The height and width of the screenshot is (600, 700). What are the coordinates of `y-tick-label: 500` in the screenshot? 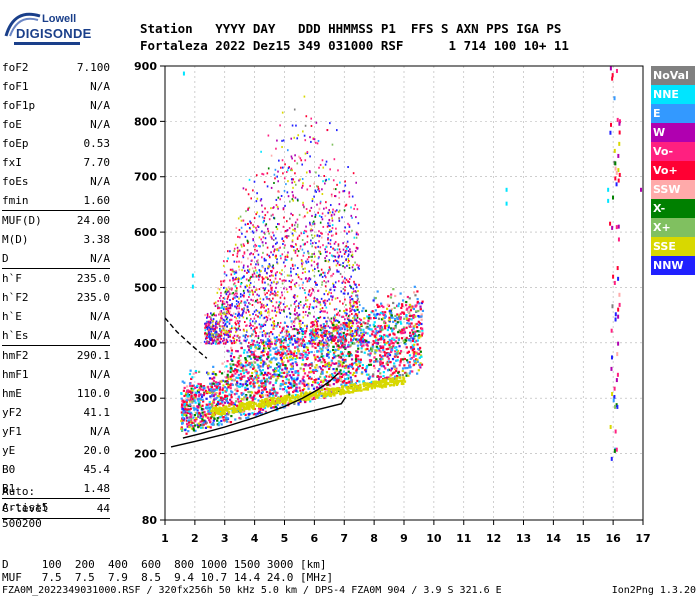 It's located at (145, 287).